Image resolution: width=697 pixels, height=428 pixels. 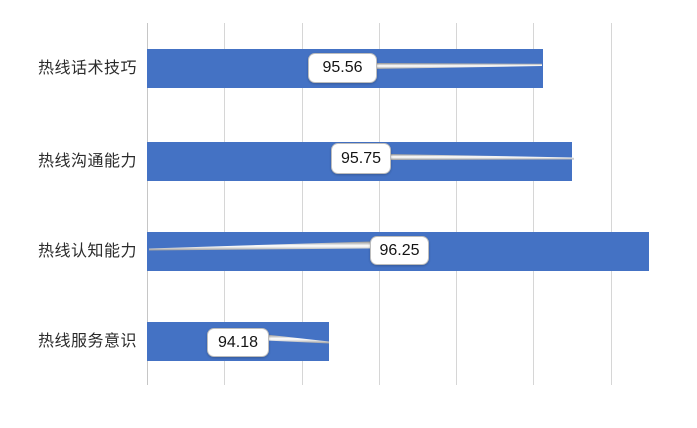 I want to click on category-label: 热线服务意识, so click(x=87, y=341).